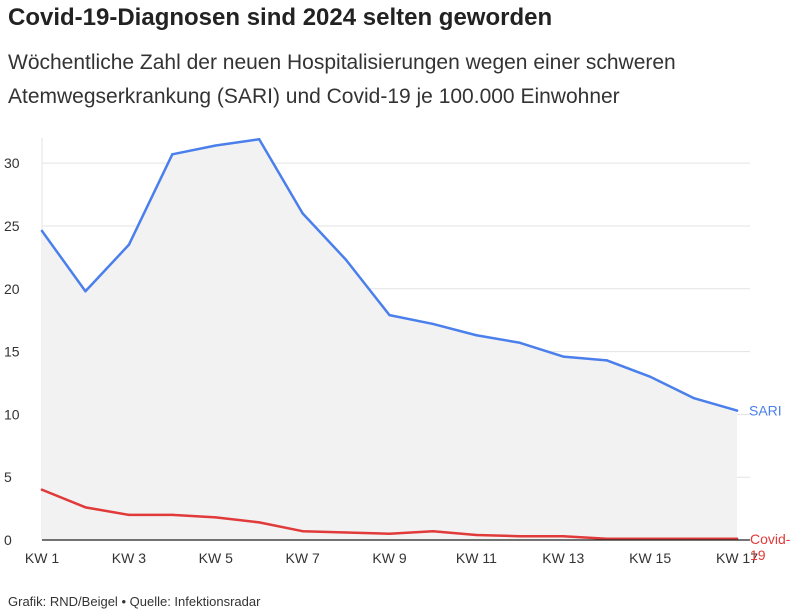  I want to click on x-tick-label-kw-11: KW 11, so click(476, 558).